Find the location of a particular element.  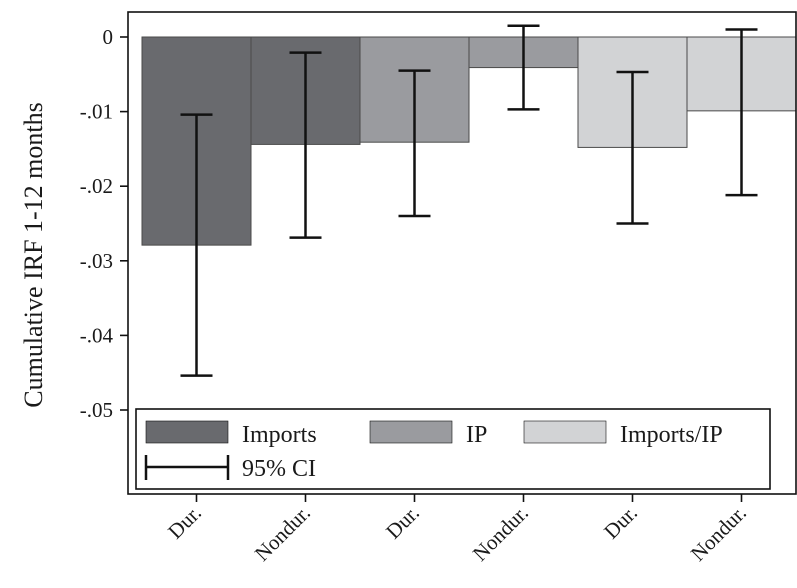

legend: Imports IP Imports/IP 95% CI is located at coordinates (453, 449).